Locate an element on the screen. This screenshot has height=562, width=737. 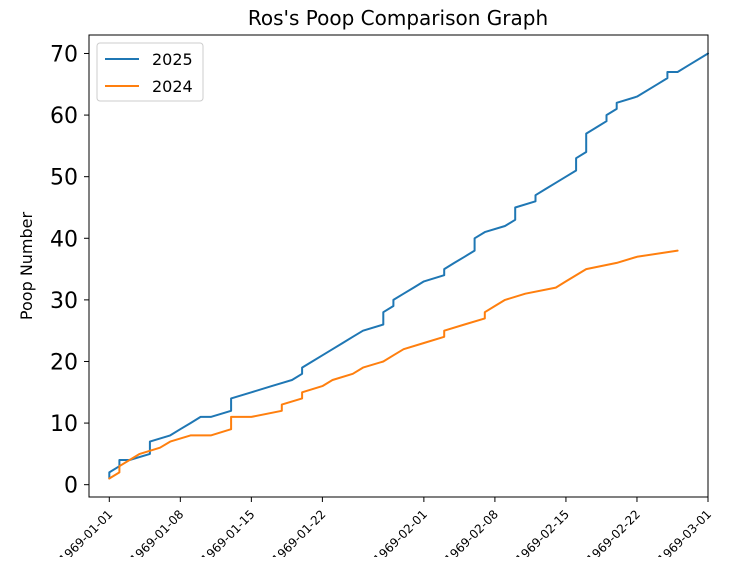
legend-label-2025: 2025 is located at coordinates (172, 59).